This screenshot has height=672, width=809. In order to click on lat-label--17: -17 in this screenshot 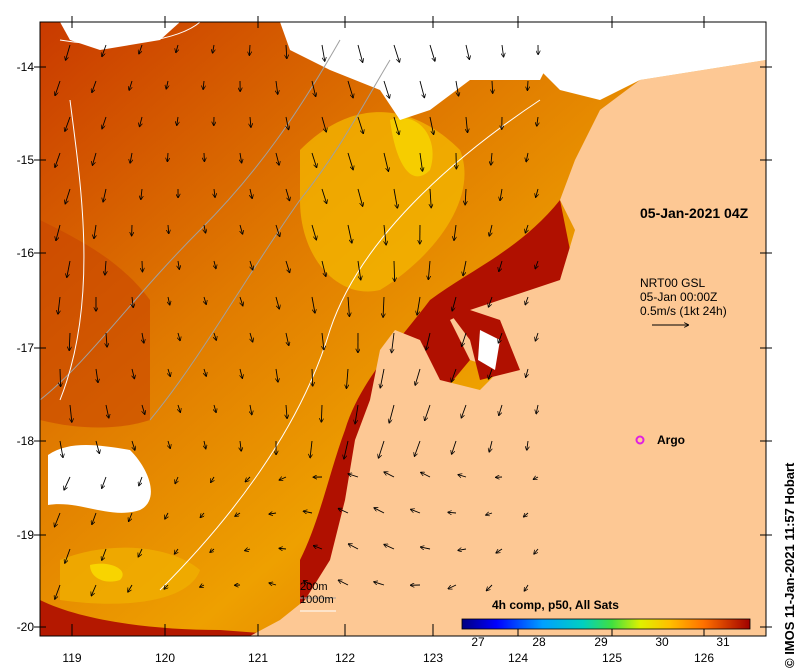, I will do `click(26, 348)`.